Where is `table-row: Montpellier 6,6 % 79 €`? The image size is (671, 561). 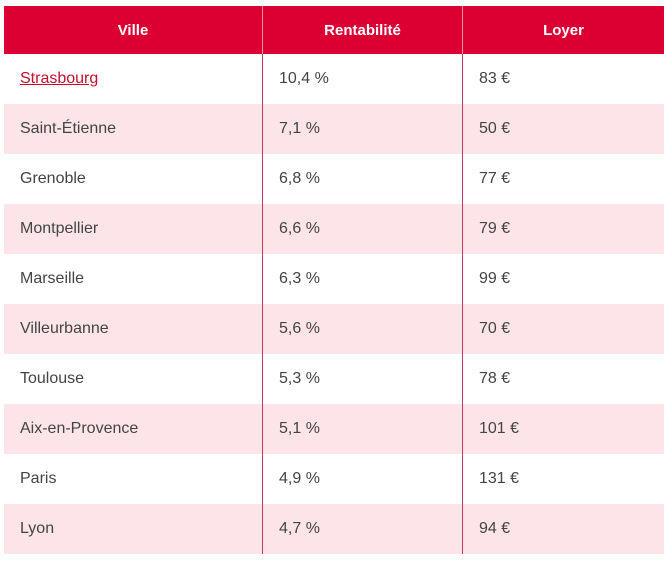 table-row: Montpellier 6,6 % 79 € is located at coordinates (334, 229).